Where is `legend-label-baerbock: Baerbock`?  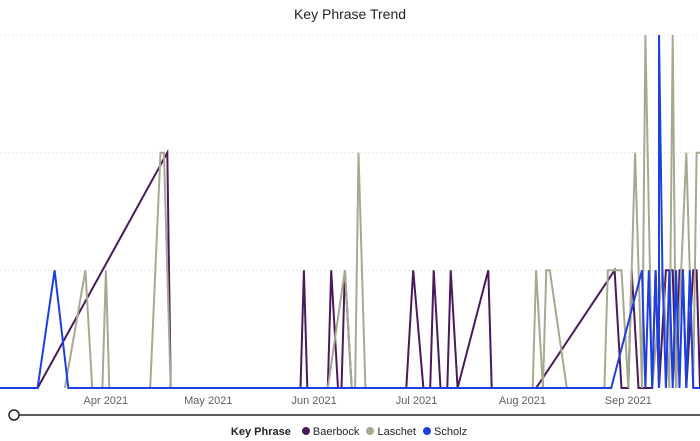 legend-label-baerbock: Baerbock is located at coordinates (336, 432).